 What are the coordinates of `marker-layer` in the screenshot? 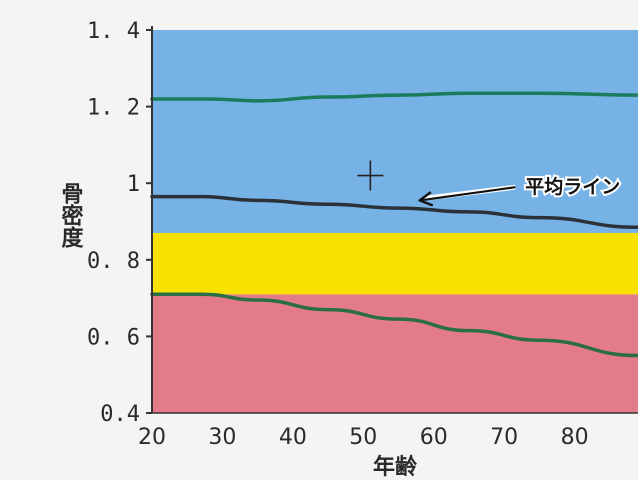 It's located at (370, 175).